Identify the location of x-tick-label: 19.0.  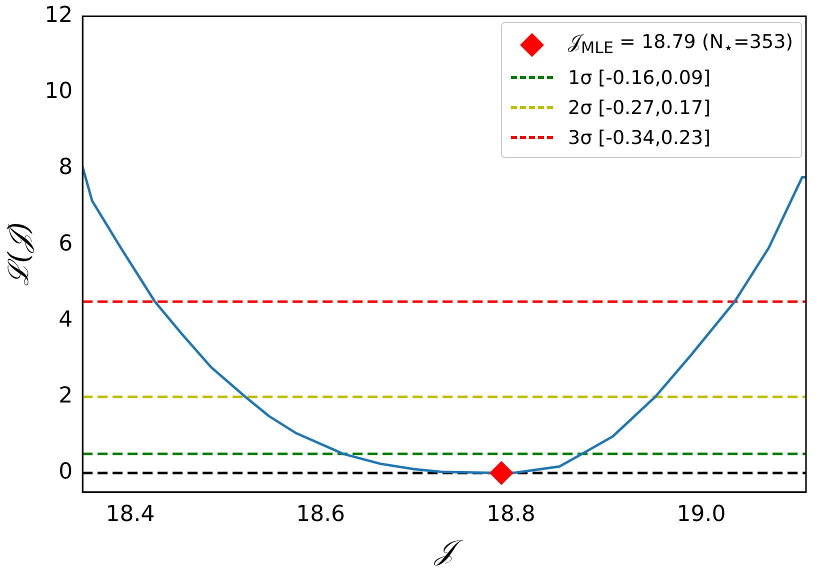
(701, 514).